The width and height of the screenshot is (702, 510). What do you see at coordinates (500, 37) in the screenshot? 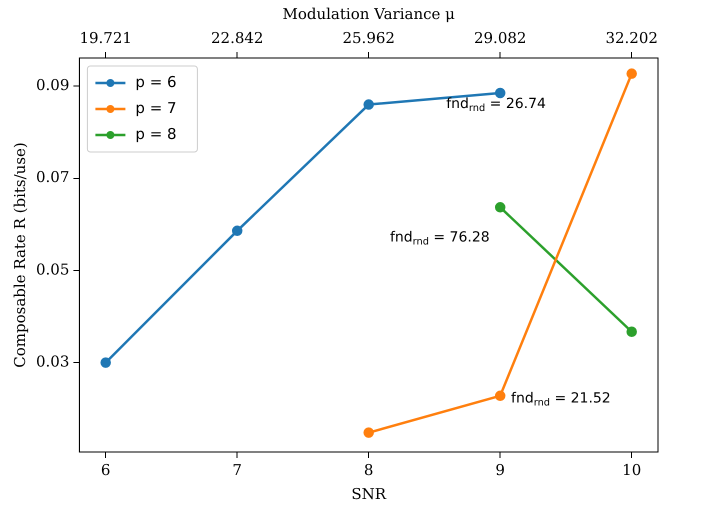
I see `x2-tick-label: 29.082` at bounding box center [500, 37].